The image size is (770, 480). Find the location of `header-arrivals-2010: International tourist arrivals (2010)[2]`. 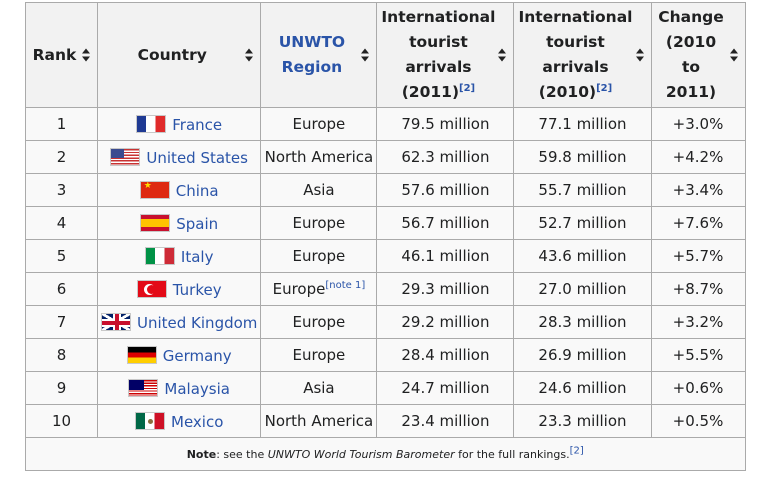

header-arrivals-2010: International tourist arrivals (2010)[2] is located at coordinates (582, 55).